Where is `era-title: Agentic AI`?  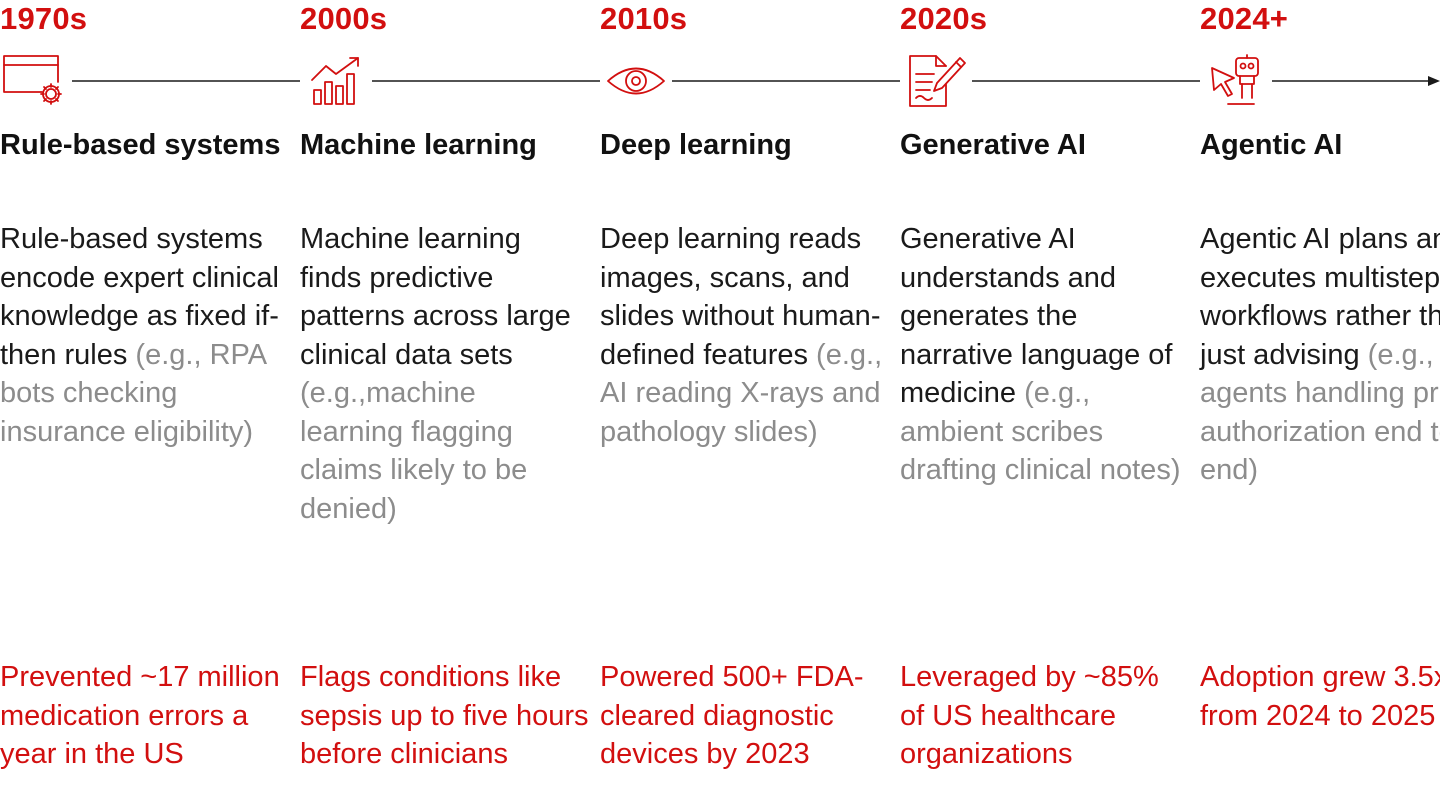
era-title: Agentic AI is located at coordinates (1271, 145).